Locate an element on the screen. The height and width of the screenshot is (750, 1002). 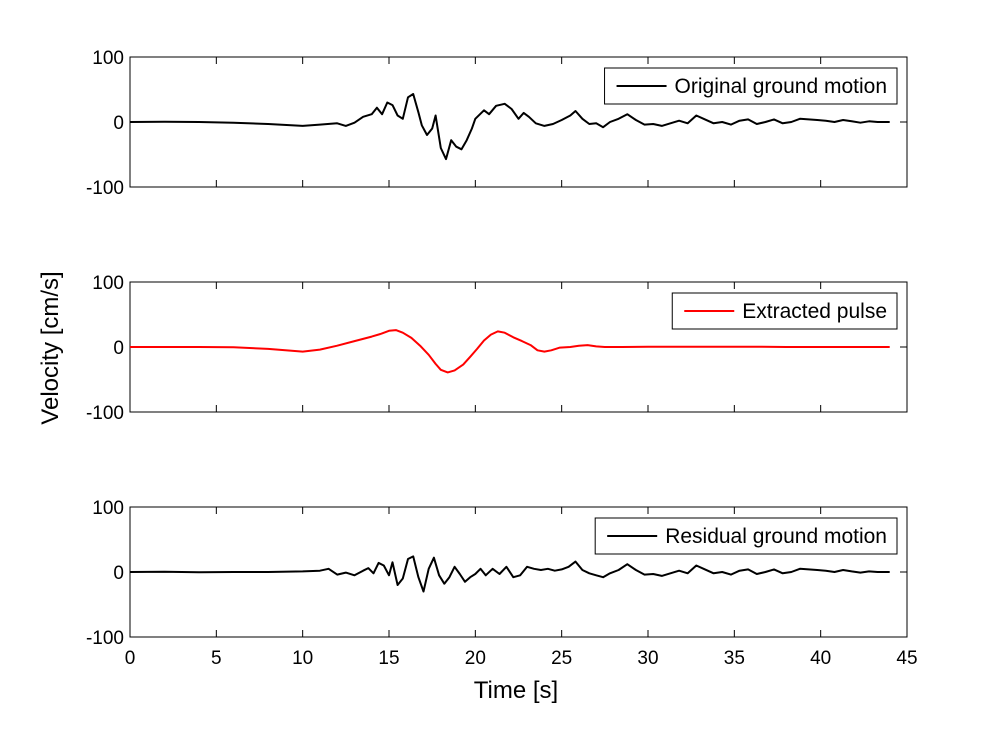
x-tick-label: 20 is located at coordinates (475, 658).